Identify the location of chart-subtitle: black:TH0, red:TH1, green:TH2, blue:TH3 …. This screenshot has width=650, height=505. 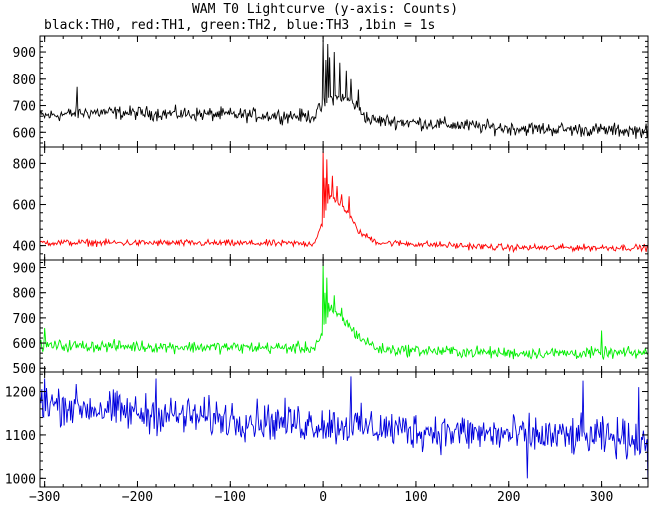
(240, 25).